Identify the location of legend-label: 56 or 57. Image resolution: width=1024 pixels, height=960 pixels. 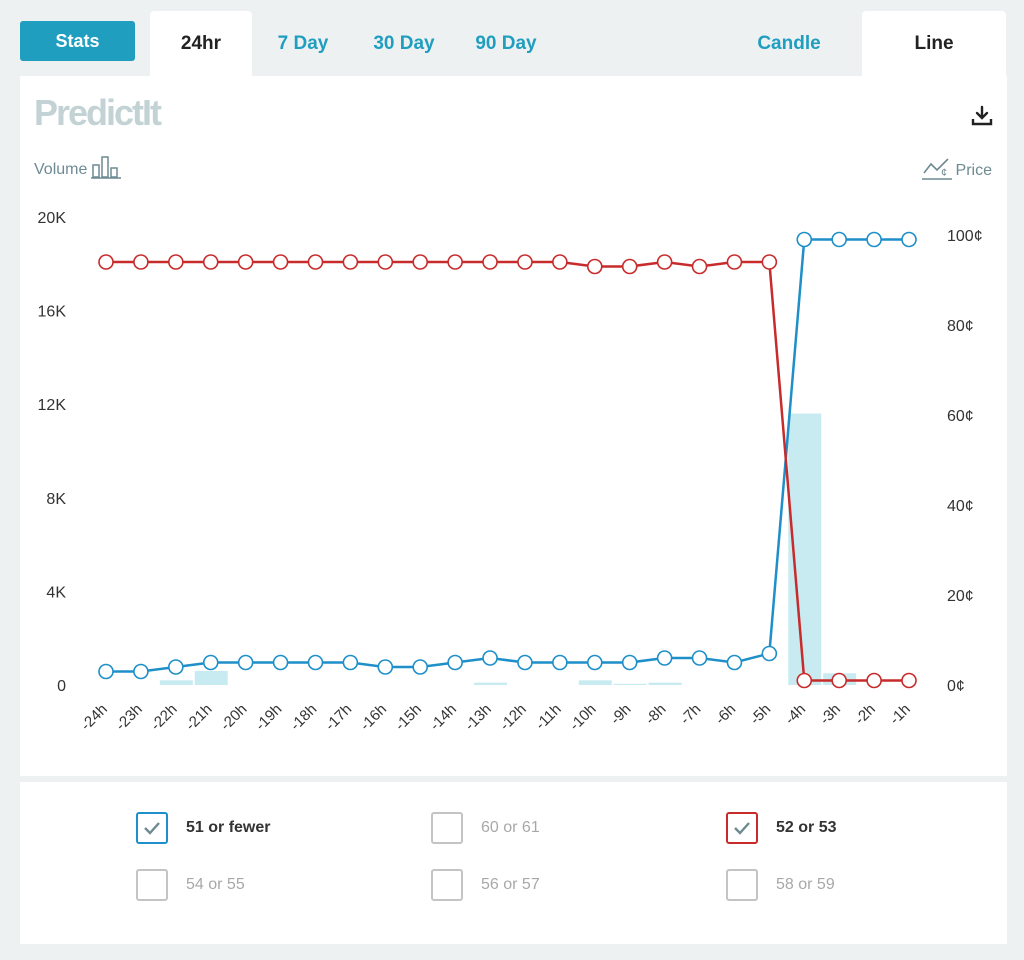
(510, 884).